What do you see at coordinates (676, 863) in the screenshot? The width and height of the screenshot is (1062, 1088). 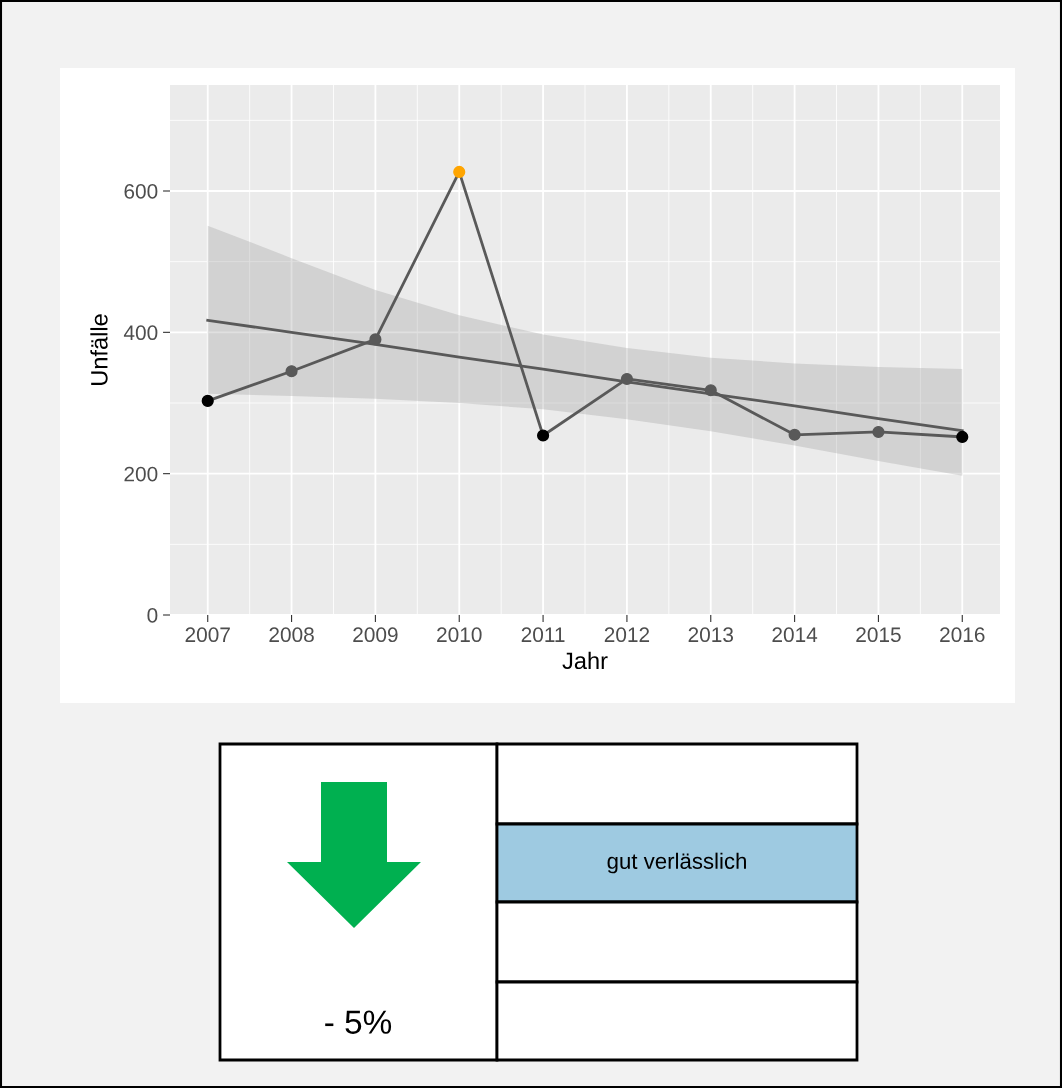 I see `text: gut verlässlich` at bounding box center [676, 863].